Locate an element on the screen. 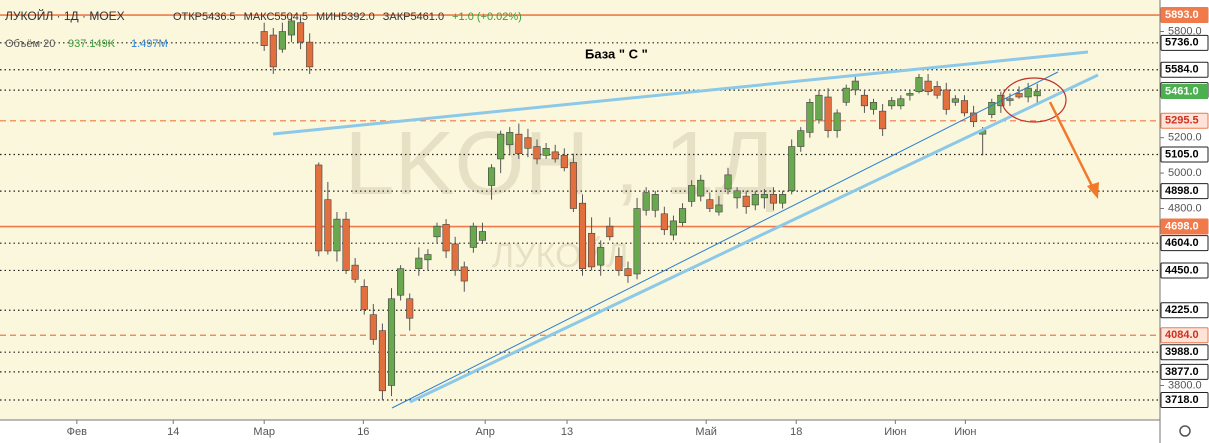 This screenshot has width=1209, height=443. x-tick-label: 18 is located at coordinates (796, 432).